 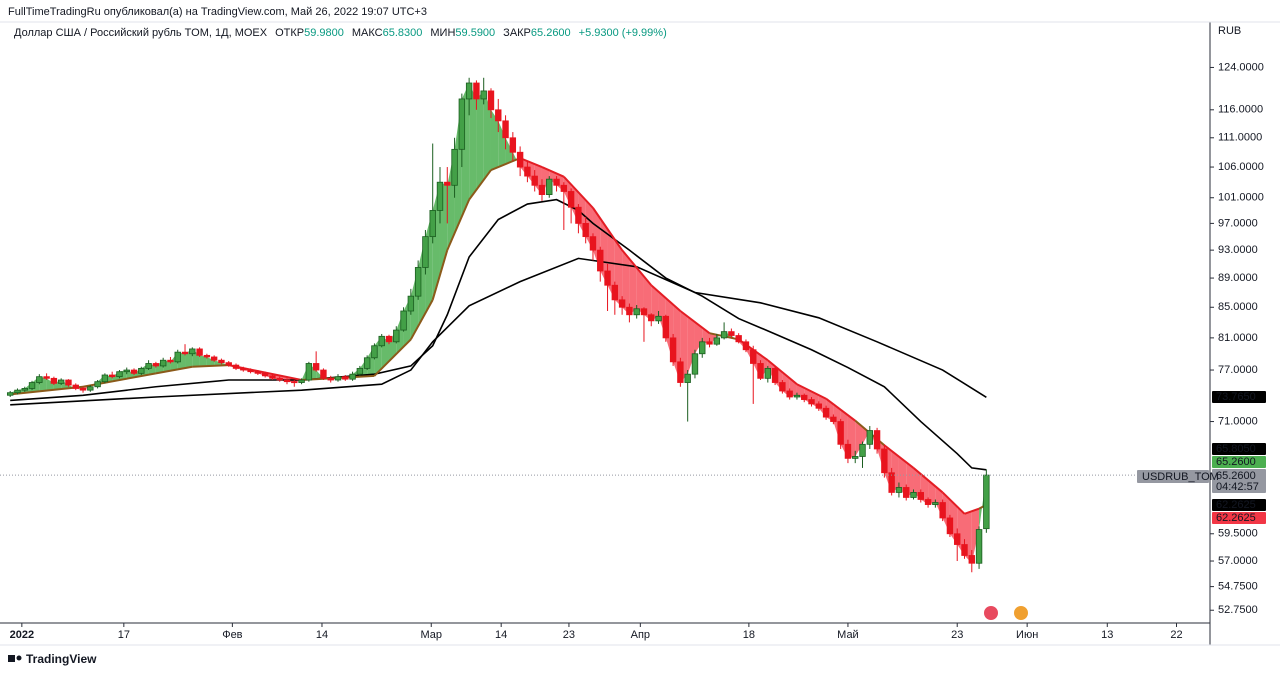 I want to click on legend-item: +5.9300 (+9.99%), so click(x=623, y=33).